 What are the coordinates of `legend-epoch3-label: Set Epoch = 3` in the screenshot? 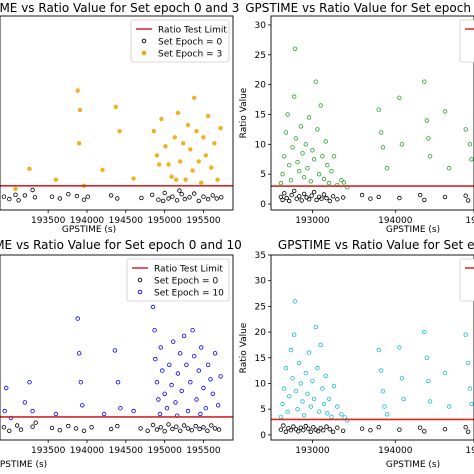 It's located at (190, 55).